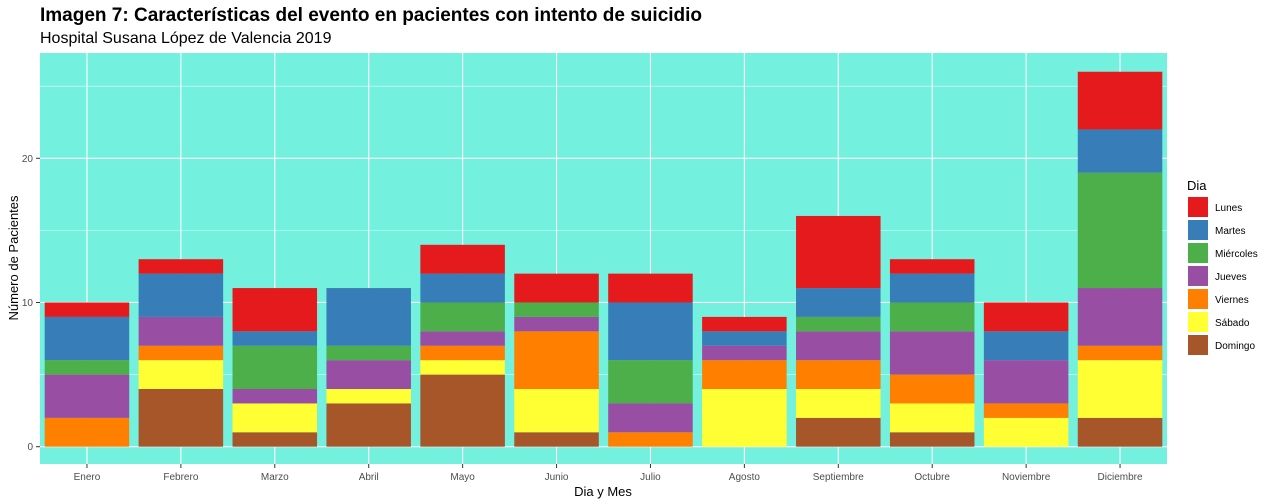 The height and width of the screenshot is (504, 1275). I want to click on y-tick-label: 20, so click(28, 159).